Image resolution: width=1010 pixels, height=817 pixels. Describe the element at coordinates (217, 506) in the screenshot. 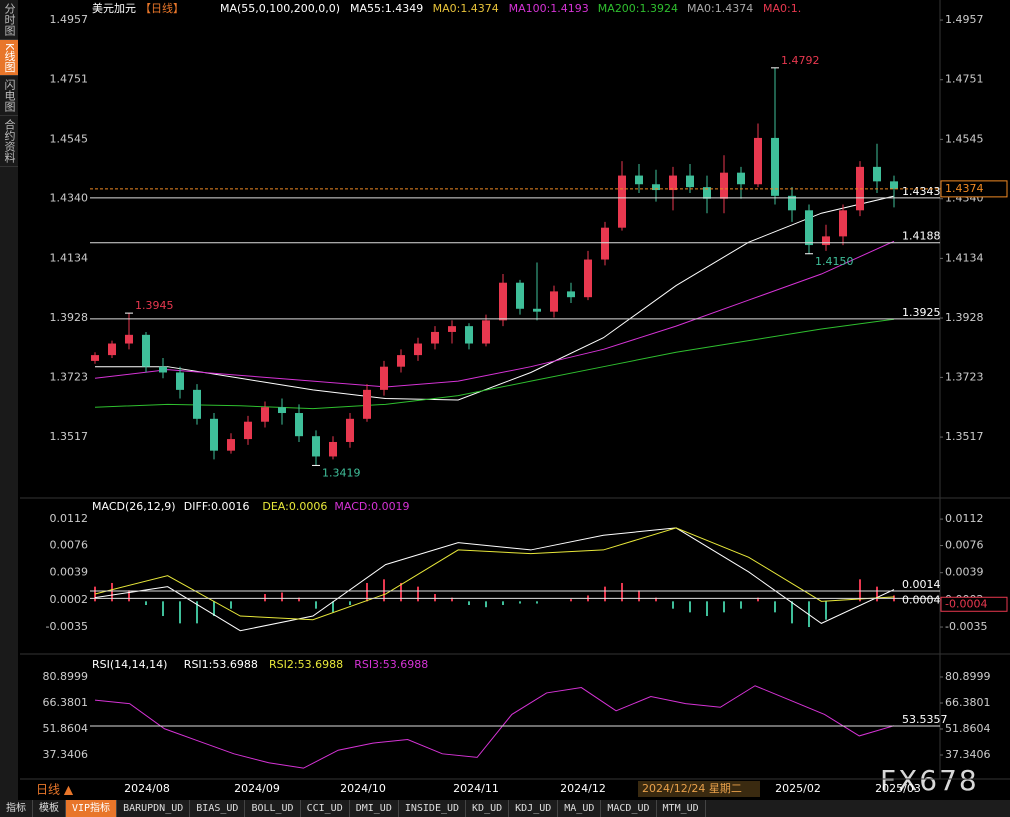

I see `panel-legend: DIFF:0.0016` at that location.